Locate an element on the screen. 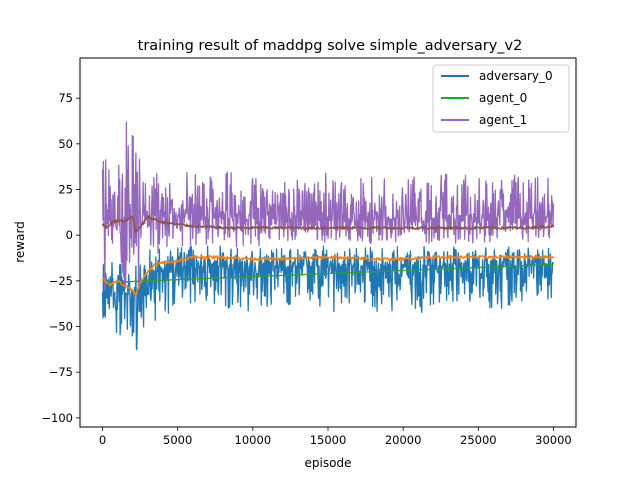  x-tick-label: 20000 is located at coordinates (403, 440).